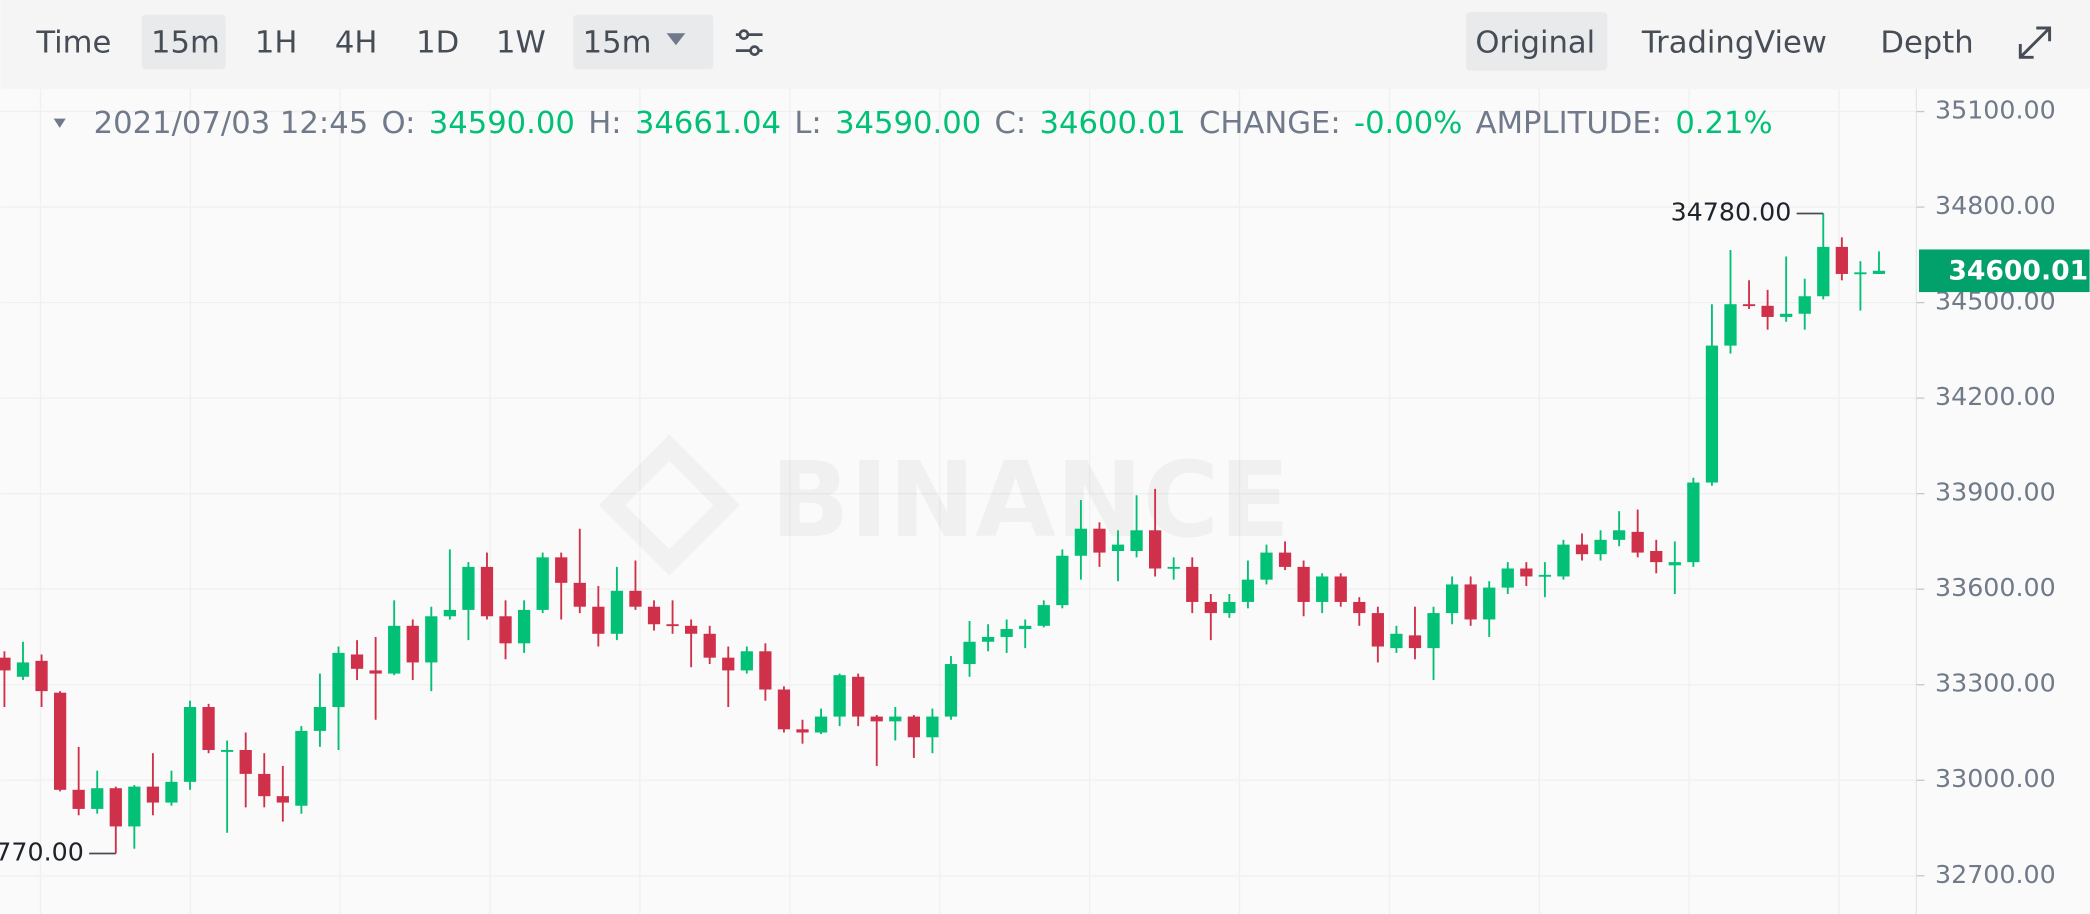 The image size is (2090, 914). Describe the element at coordinates (521, 42) in the screenshot. I see `interval-tab: 1W` at that location.